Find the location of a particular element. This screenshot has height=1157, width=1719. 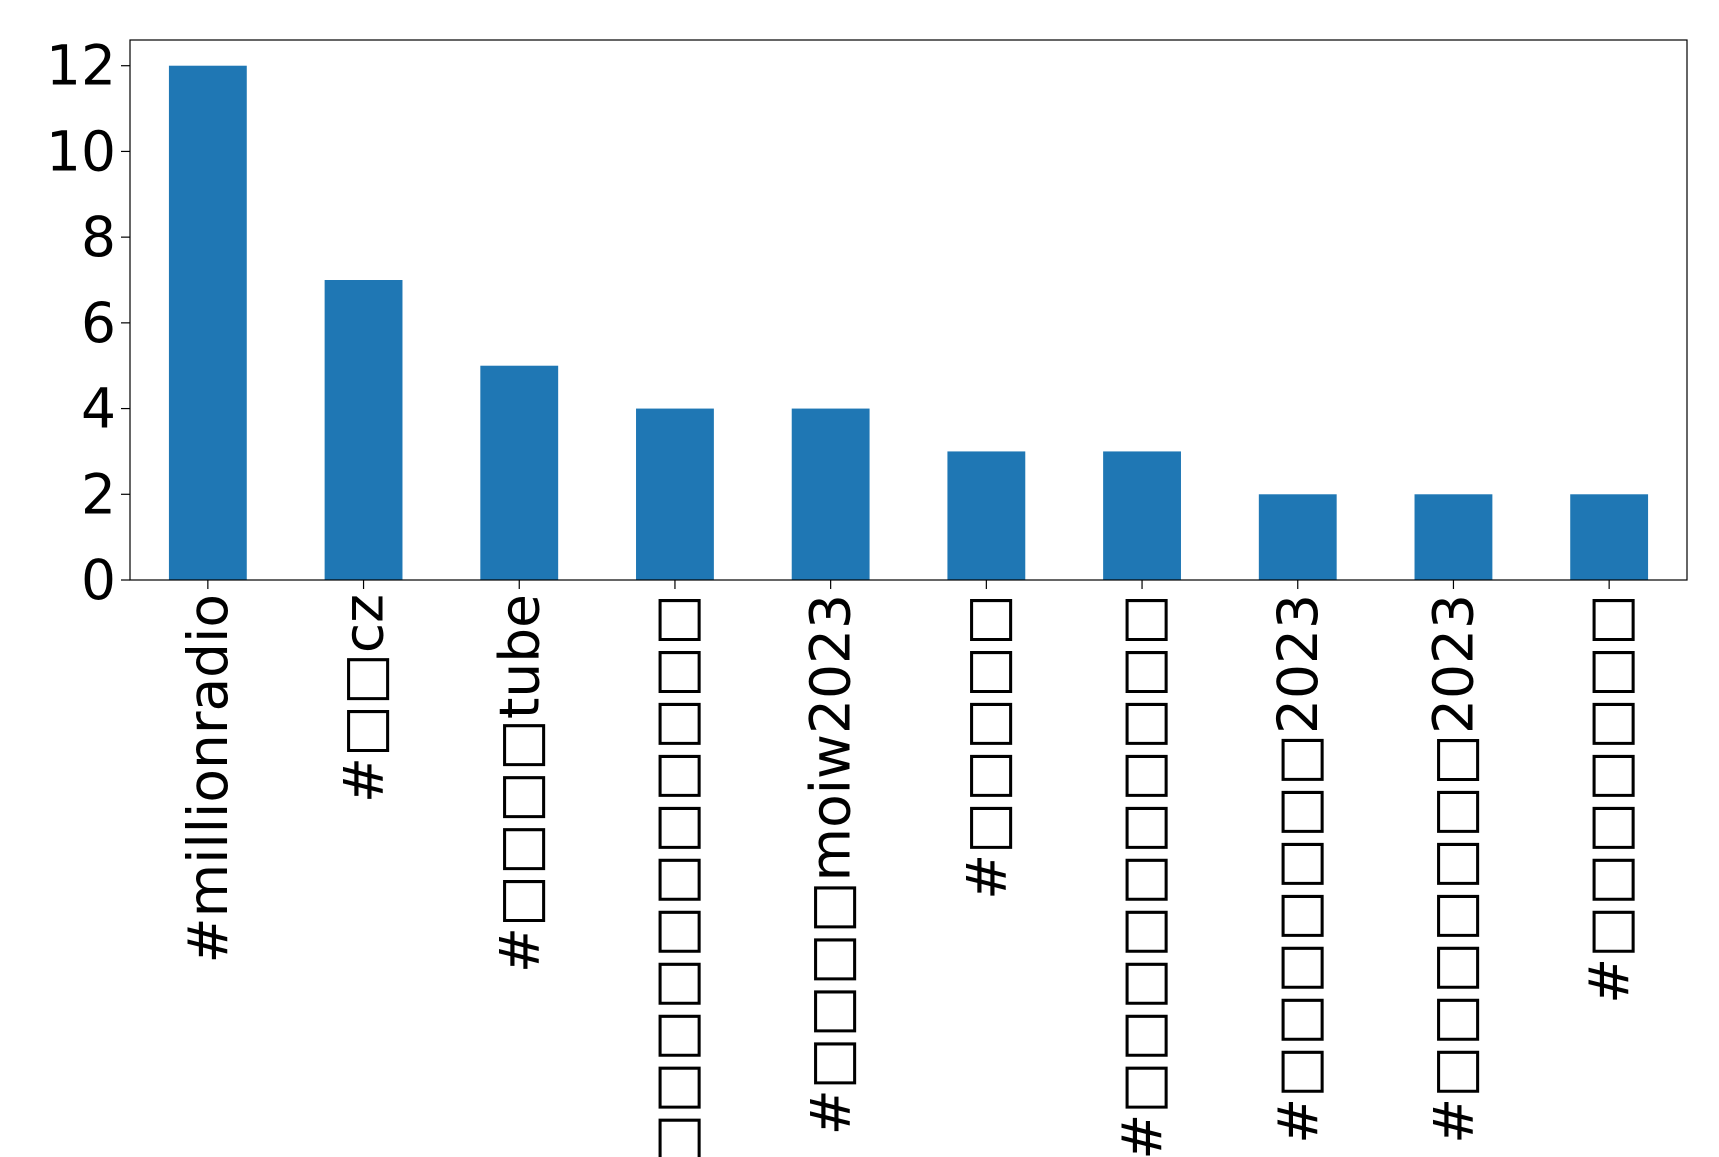

x-tick-label: #□□□□moiw2023 is located at coordinates (831, 864).